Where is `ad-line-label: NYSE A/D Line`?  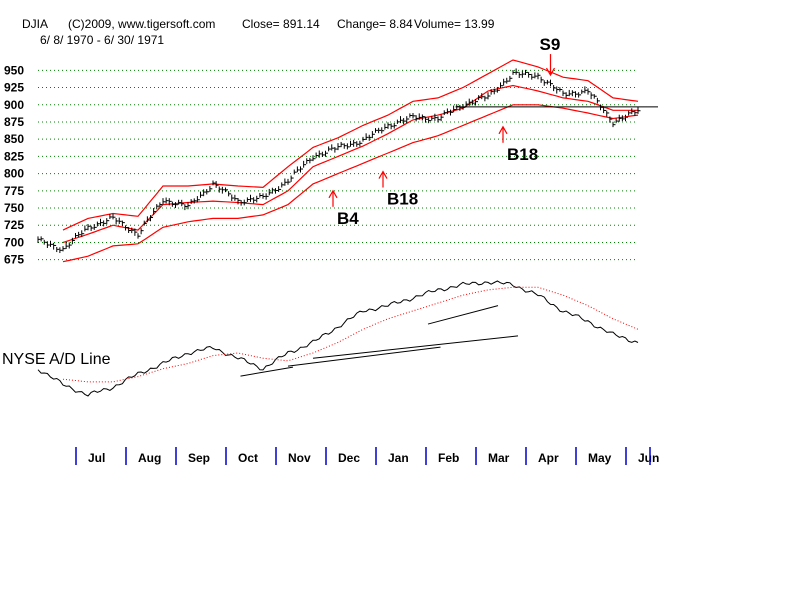
ad-line-label: NYSE A/D Line is located at coordinates (56, 359).